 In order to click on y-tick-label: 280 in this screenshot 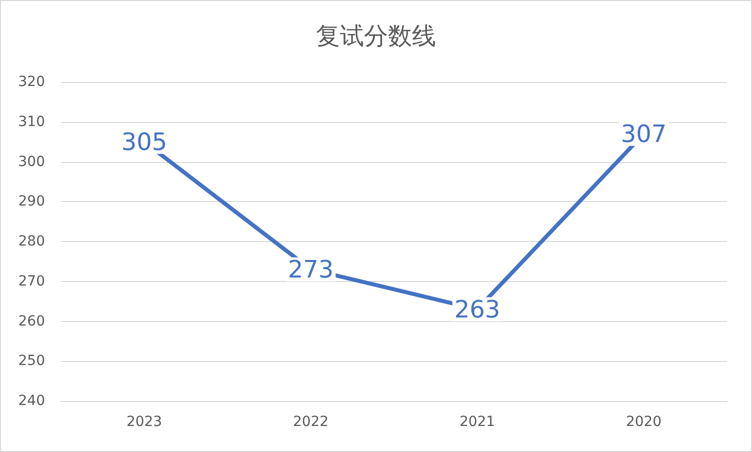, I will do `click(31, 242)`.